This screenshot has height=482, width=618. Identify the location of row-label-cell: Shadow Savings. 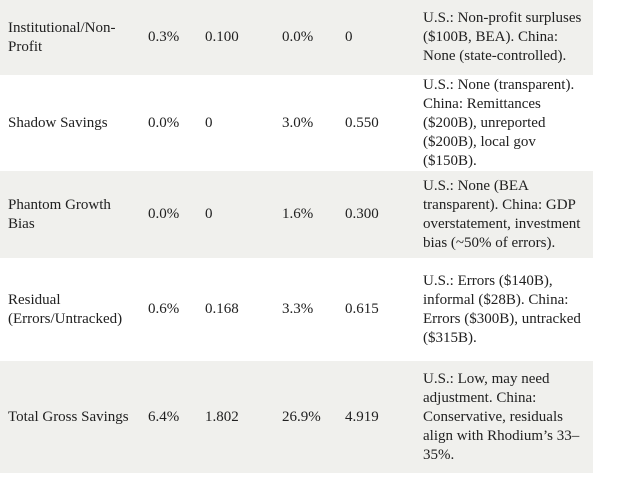
(58, 122).